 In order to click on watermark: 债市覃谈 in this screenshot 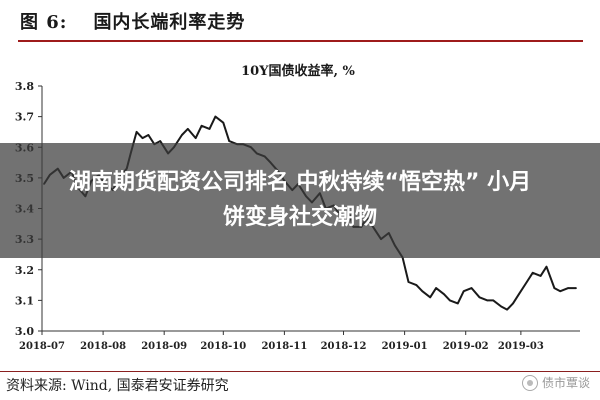, I will do `click(555, 382)`.